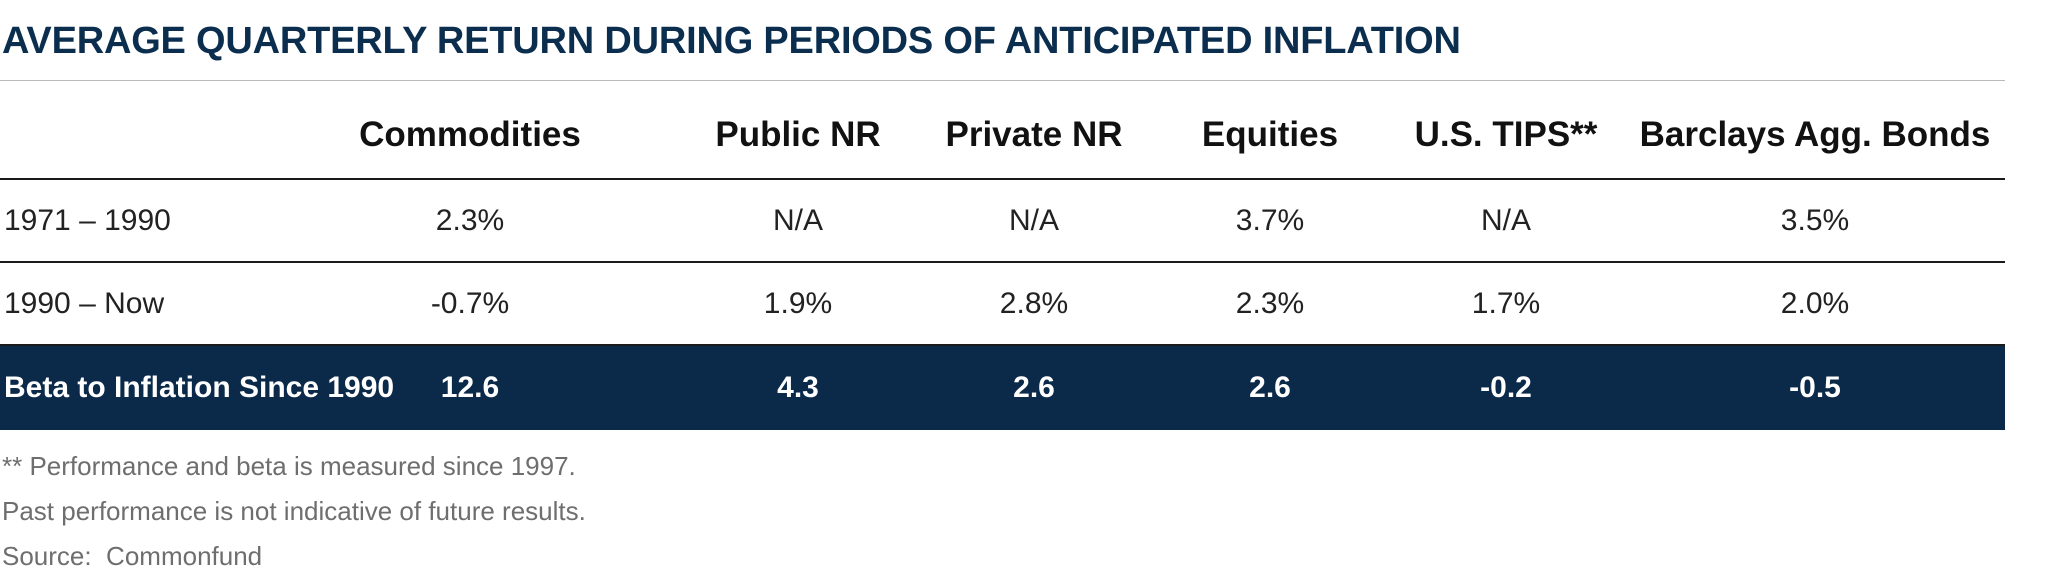 Image resolution: width=2048 pixels, height=580 pixels. What do you see at coordinates (1506, 303) in the screenshot?
I see `table-cell-us-tips: 1.7%` at bounding box center [1506, 303].